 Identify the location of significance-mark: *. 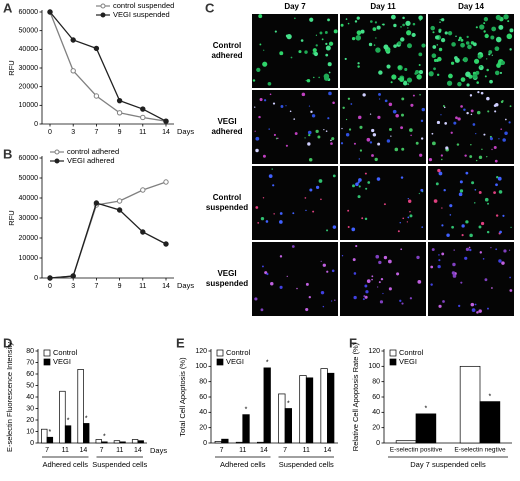
(68, 421).